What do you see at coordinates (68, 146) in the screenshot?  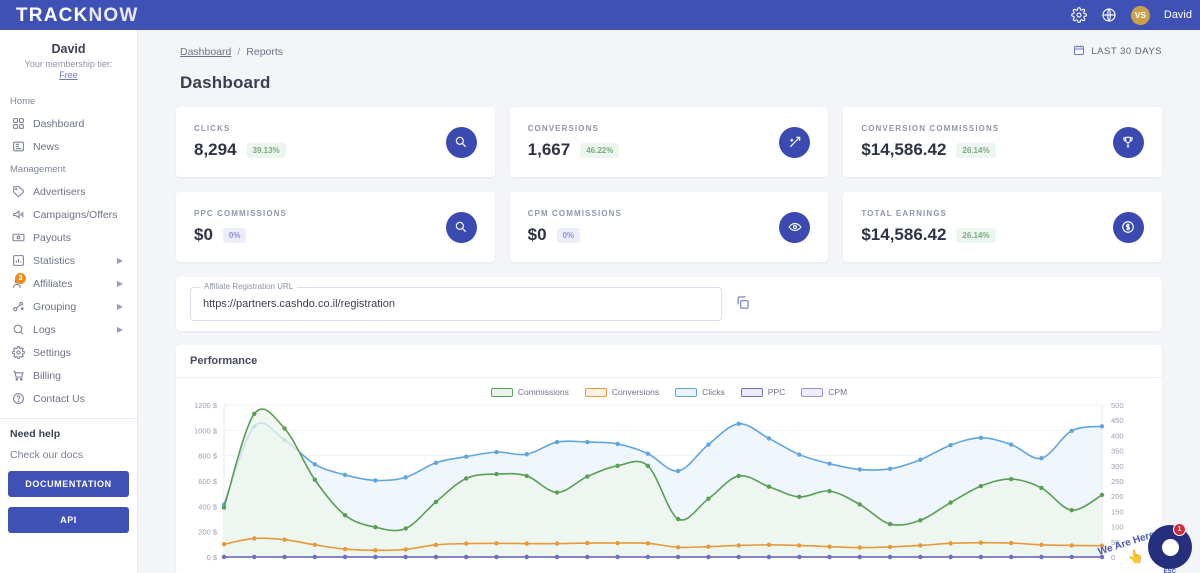 I see `sidebar-item-news: News` at bounding box center [68, 146].